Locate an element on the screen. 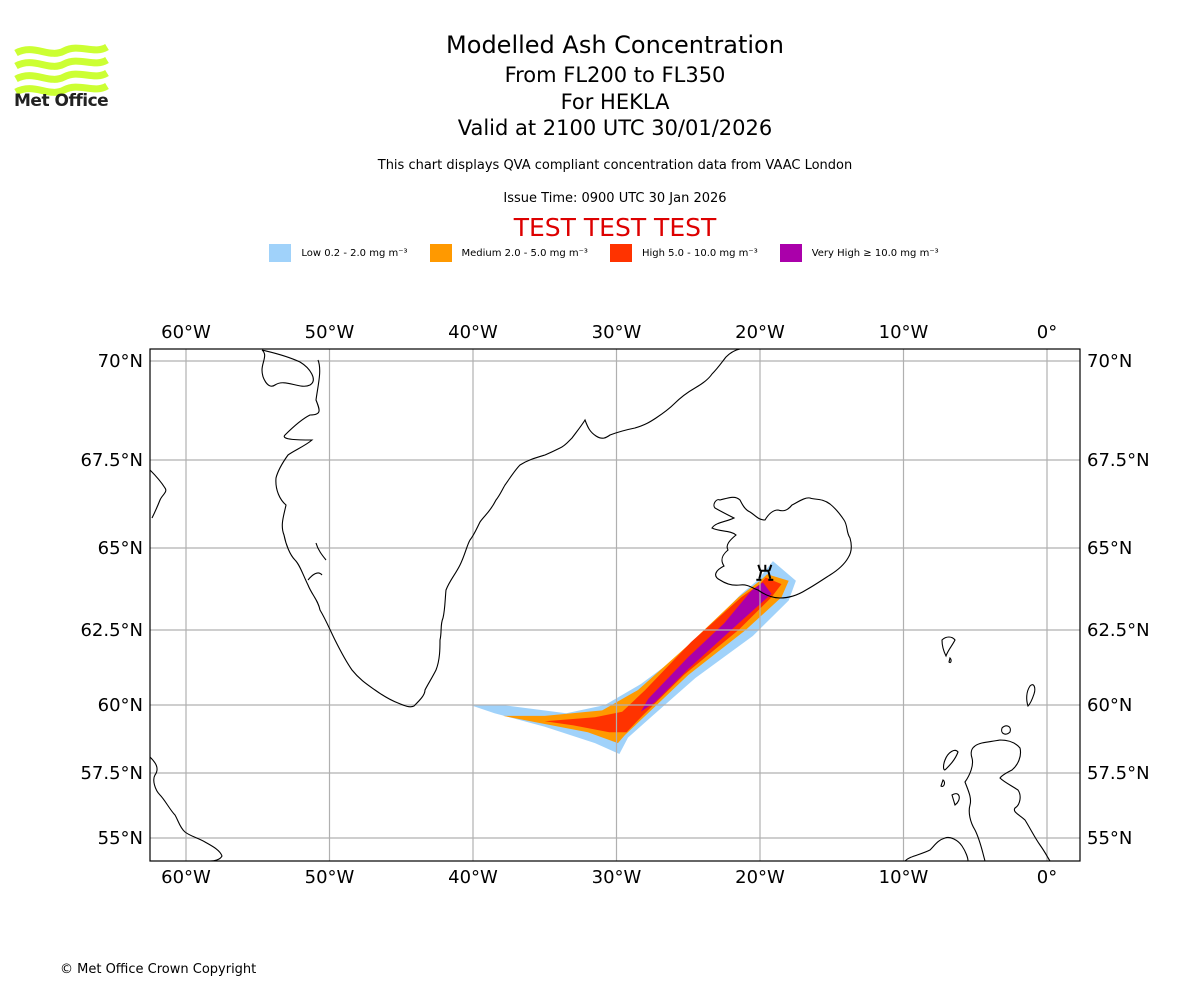 The height and width of the screenshot is (1000, 1200). coastline-labrador is located at coordinates (186, 808).